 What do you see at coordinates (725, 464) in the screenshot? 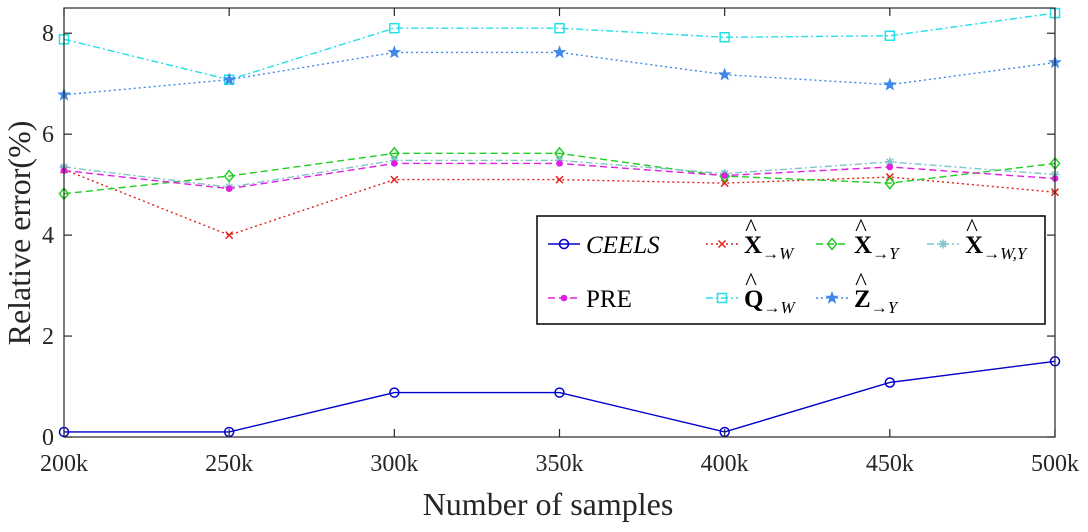
I see `x-tick-label: 400k` at bounding box center [725, 464].